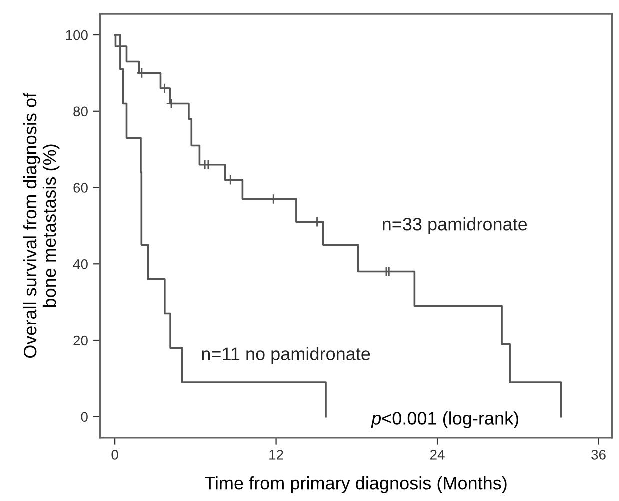 The width and height of the screenshot is (619, 501). What do you see at coordinates (599, 455) in the screenshot?
I see `x-tick-label: 36` at bounding box center [599, 455].